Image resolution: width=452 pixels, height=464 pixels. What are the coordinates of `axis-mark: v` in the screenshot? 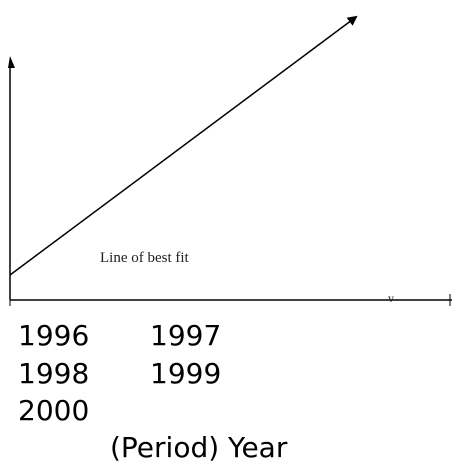 It's located at (391, 298).